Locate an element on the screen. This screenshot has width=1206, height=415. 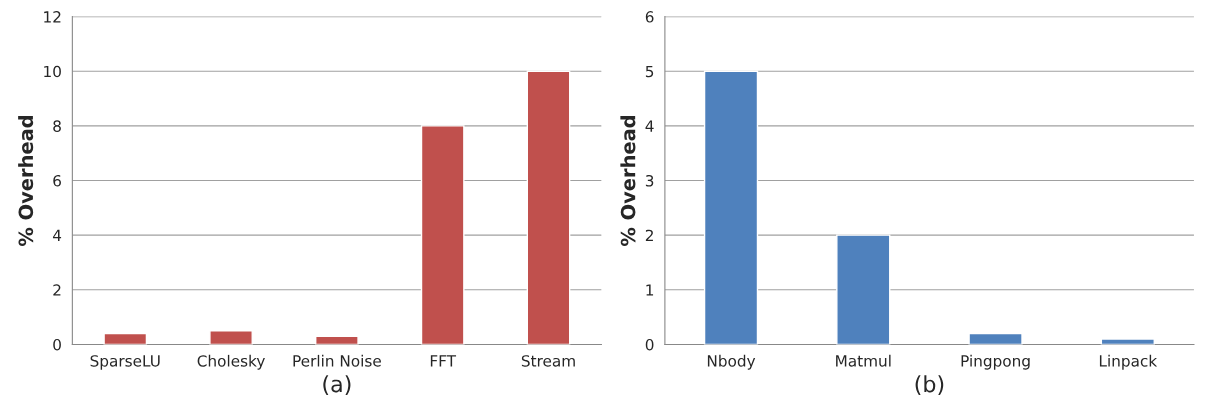
x-axis-title: (a) is located at coordinates (337, 385).